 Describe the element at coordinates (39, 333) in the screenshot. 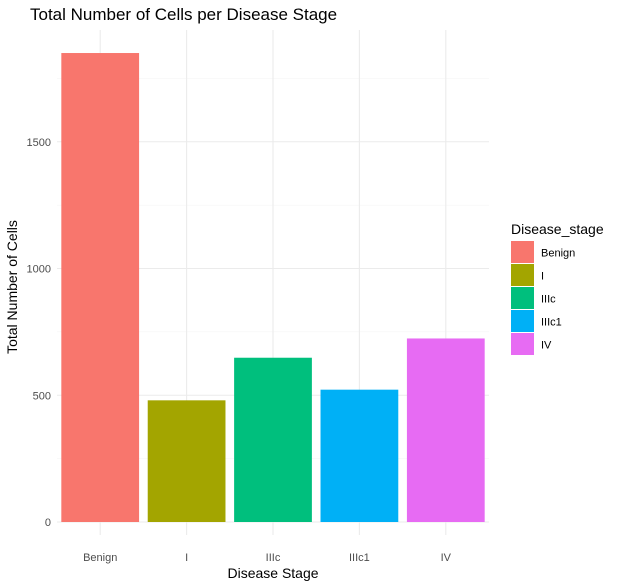

I see `y-axis-ticks: 0 500 1000 1500` at that location.